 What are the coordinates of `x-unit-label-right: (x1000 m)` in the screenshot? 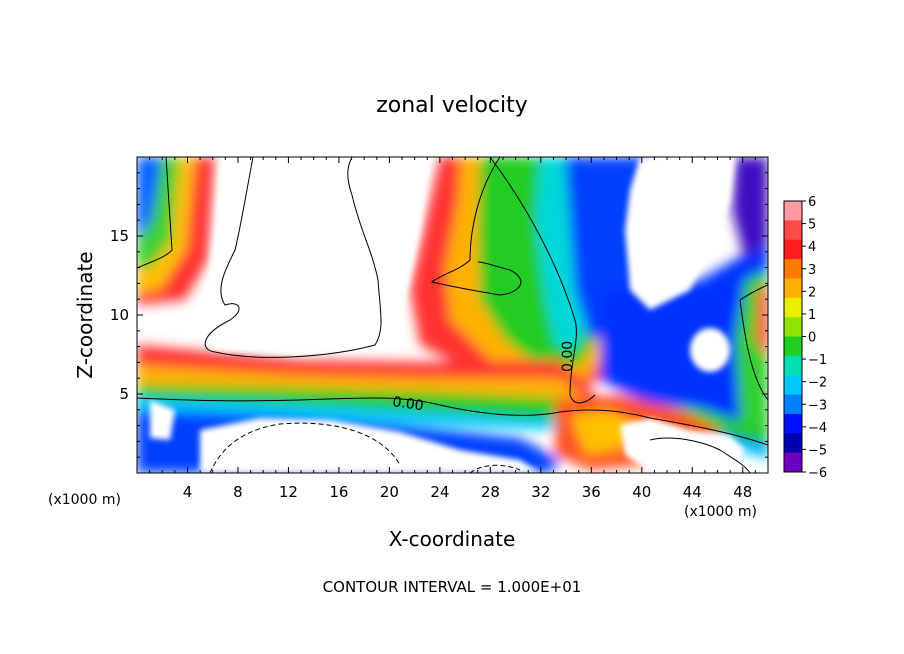 It's located at (720, 512).